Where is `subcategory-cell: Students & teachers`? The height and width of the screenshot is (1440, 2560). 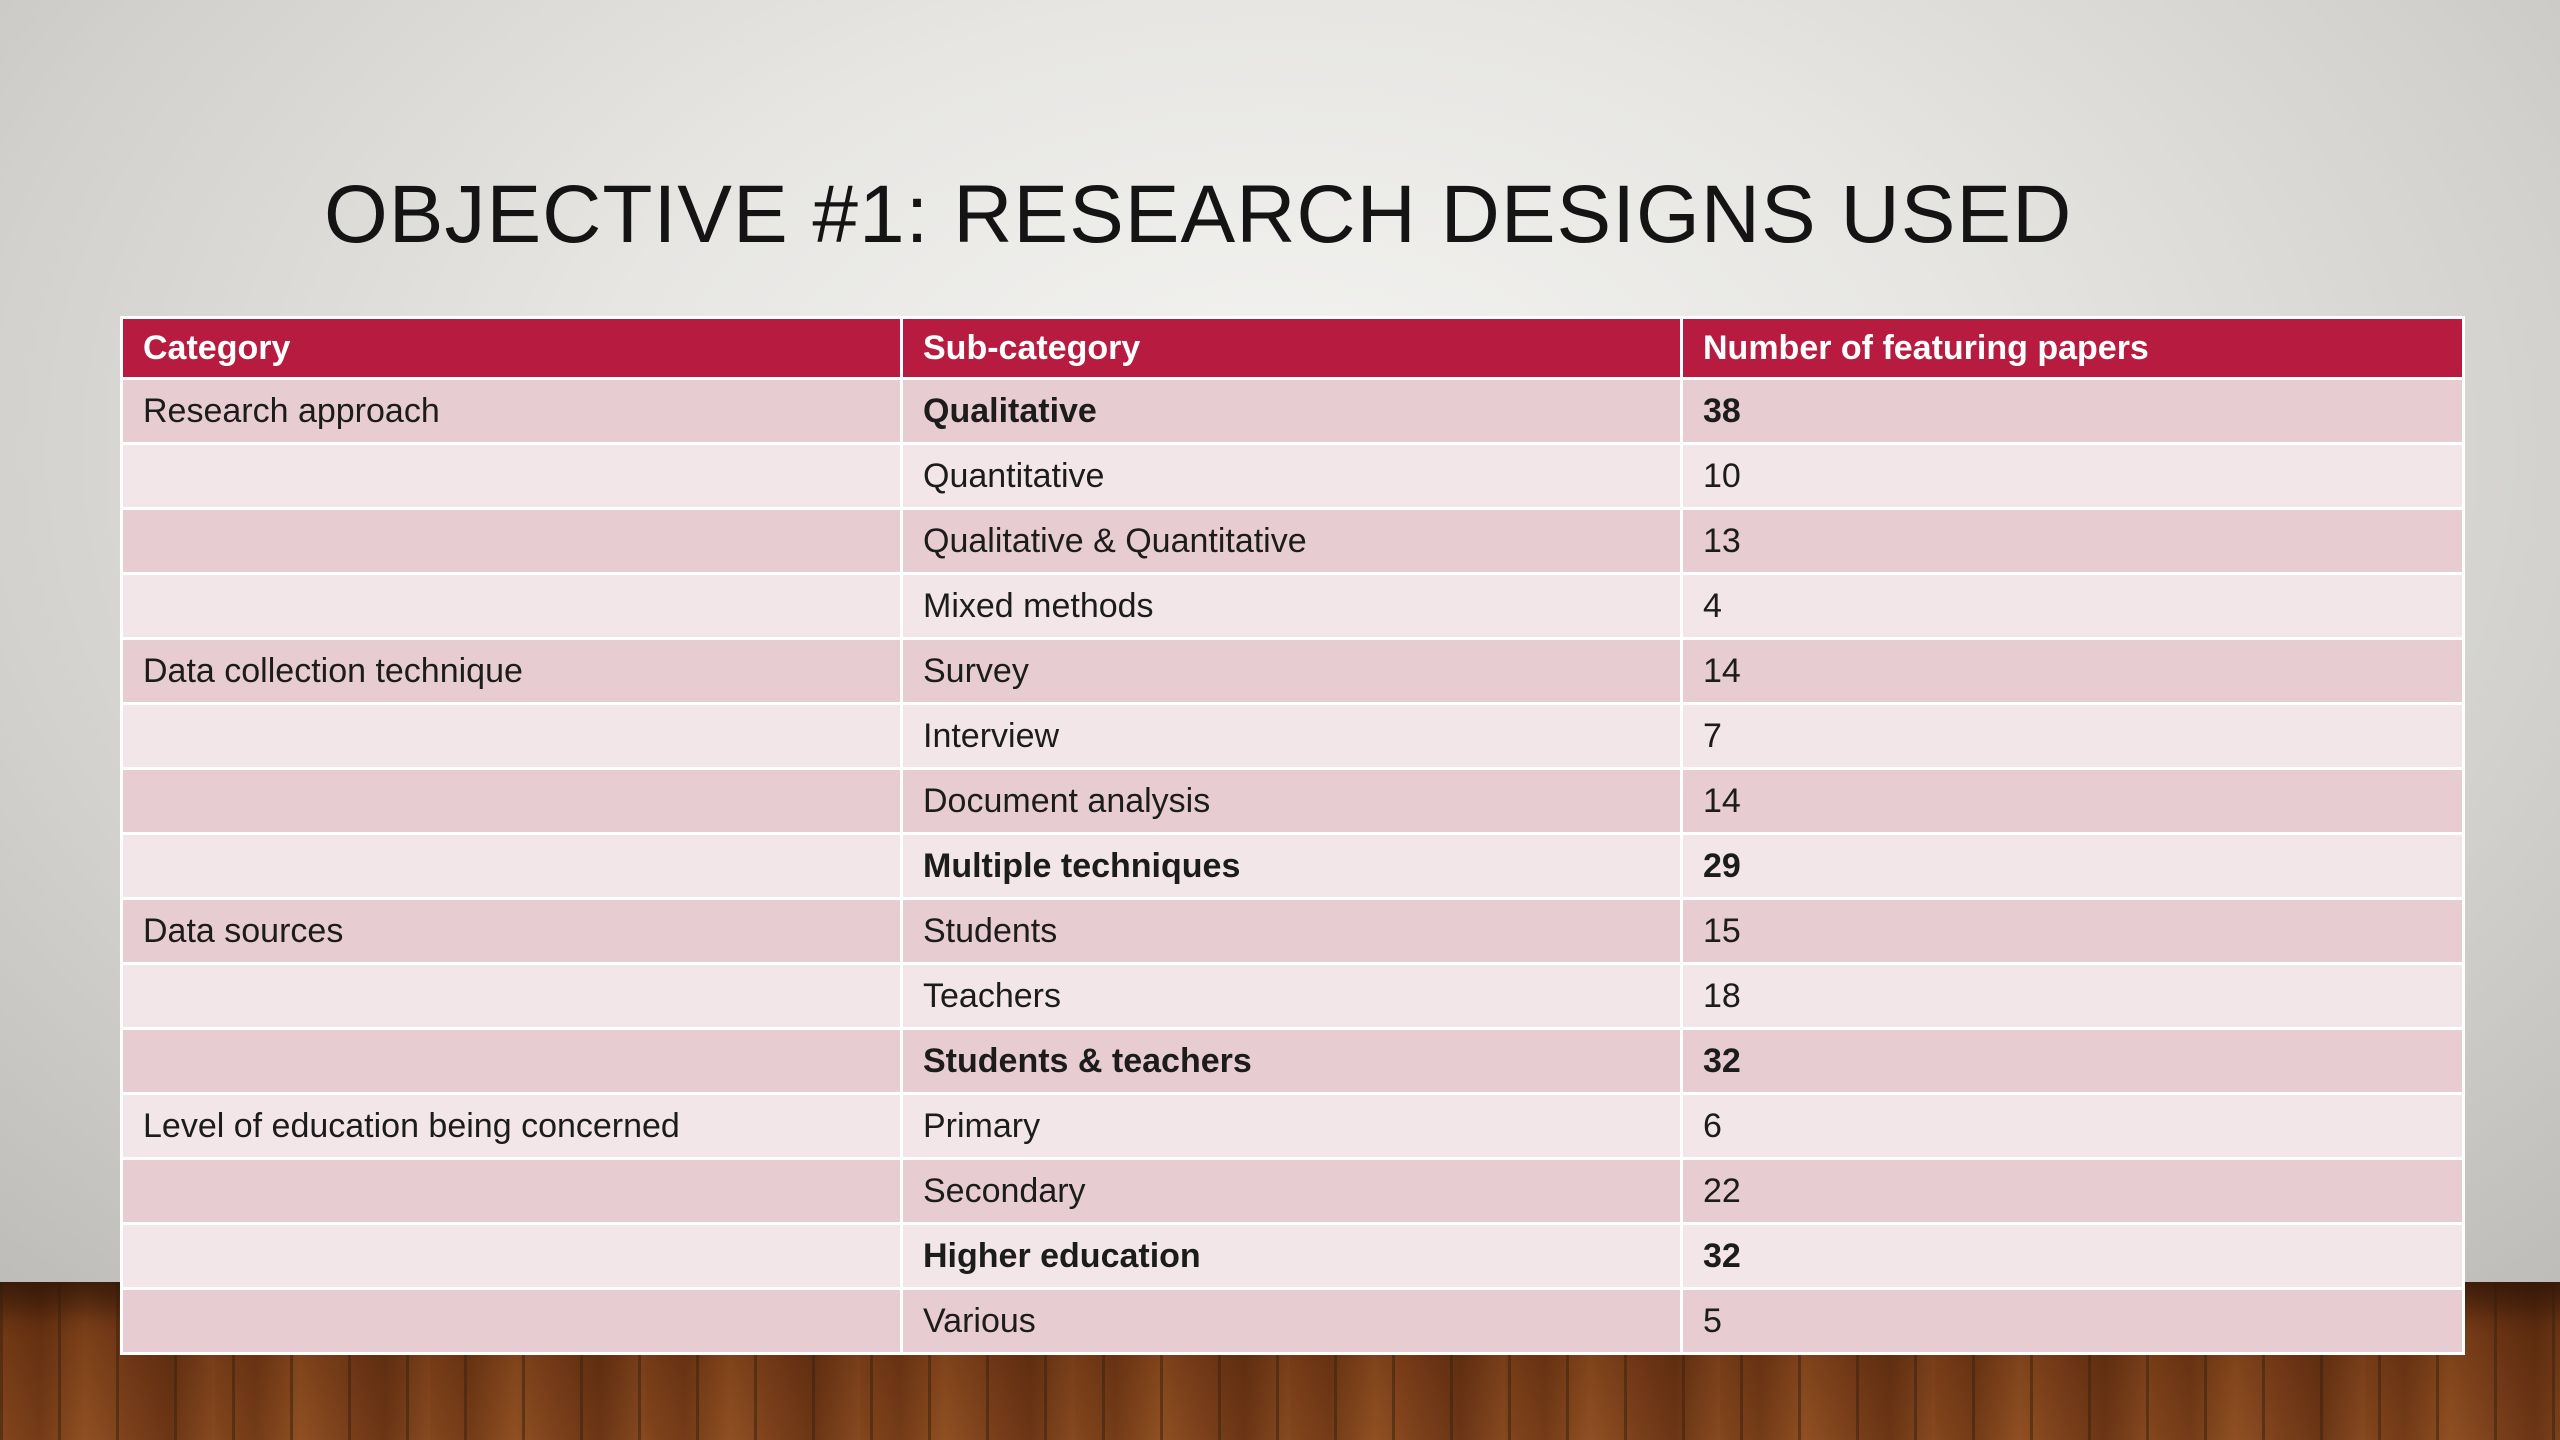
subcategory-cell: Students & teachers is located at coordinates (1291, 1061).